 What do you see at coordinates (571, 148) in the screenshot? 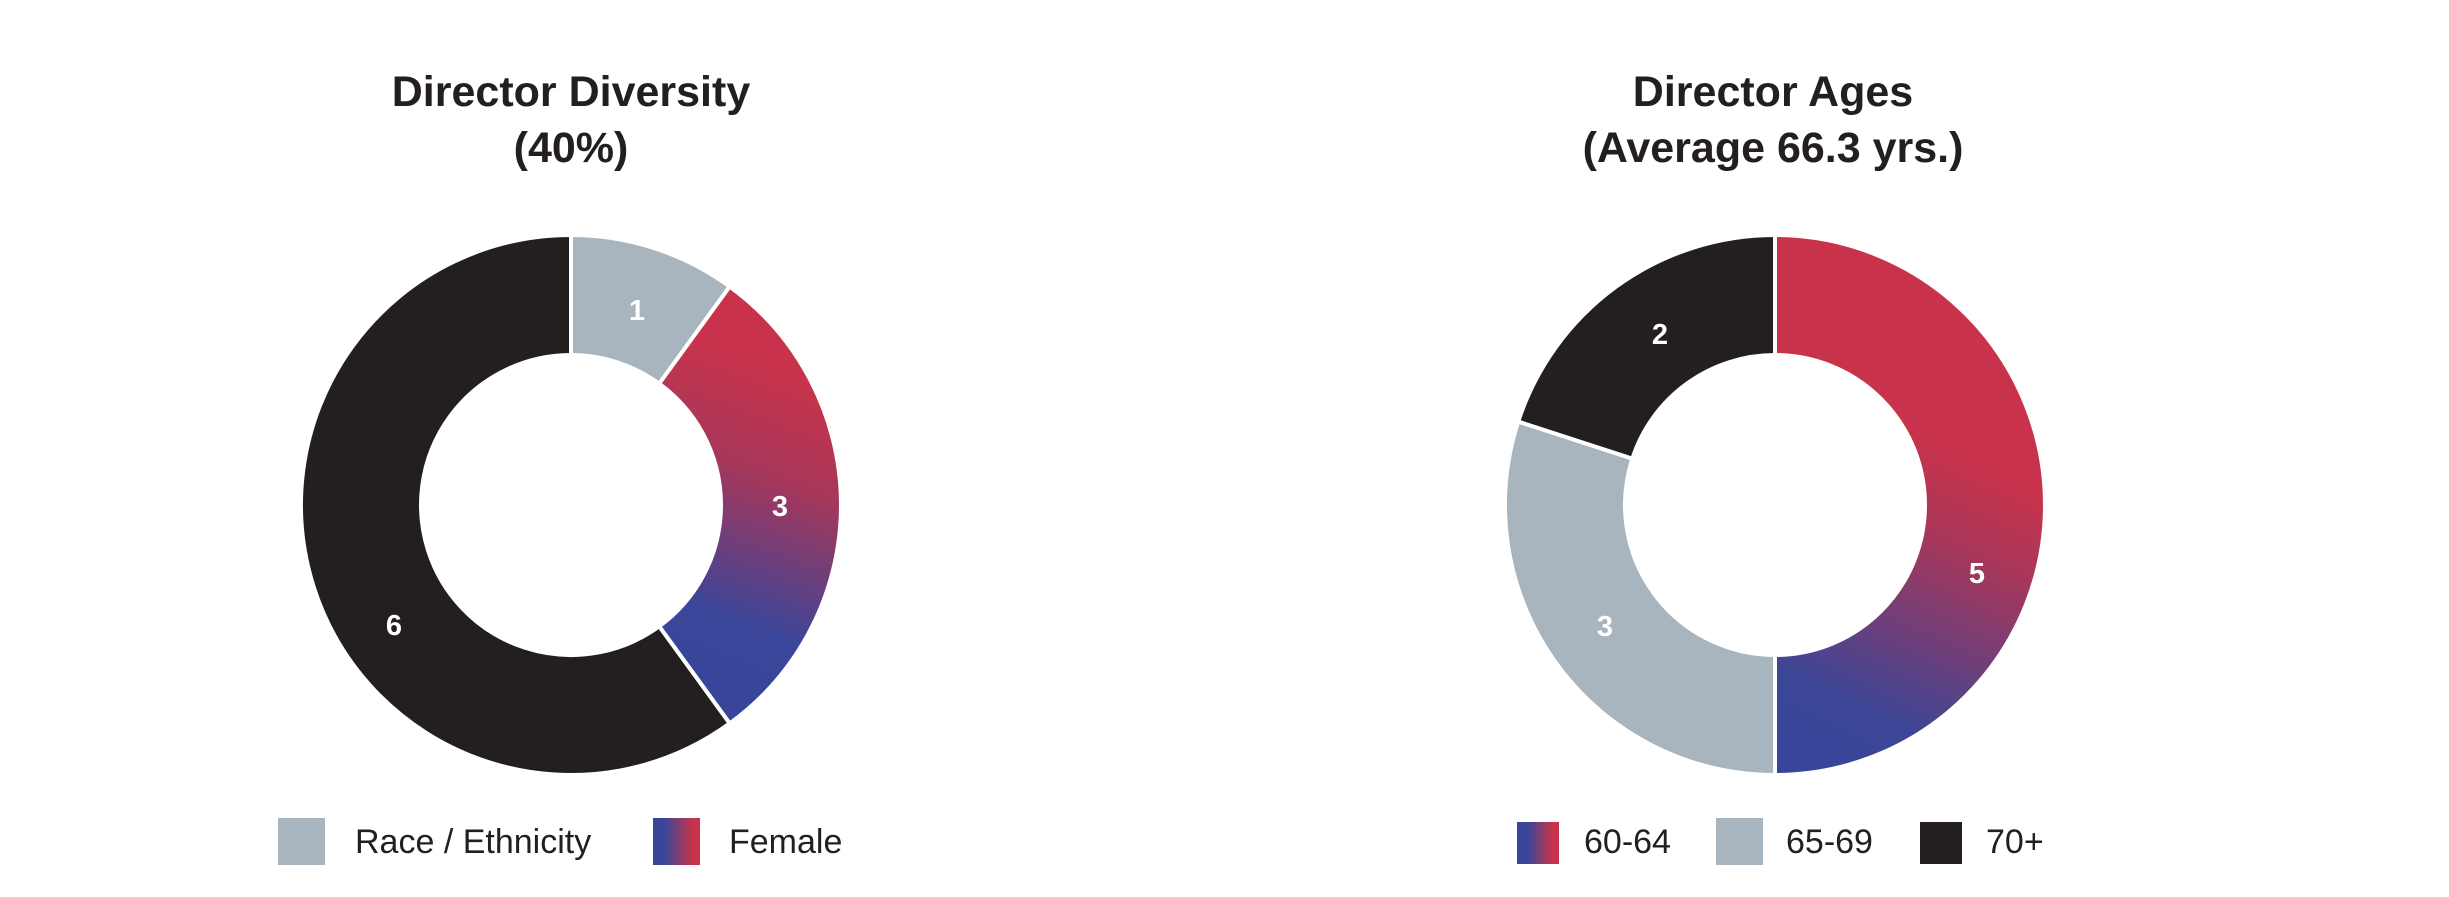
I see `chart-title-diversity-line2: (40%)` at bounding box center [571, 148].